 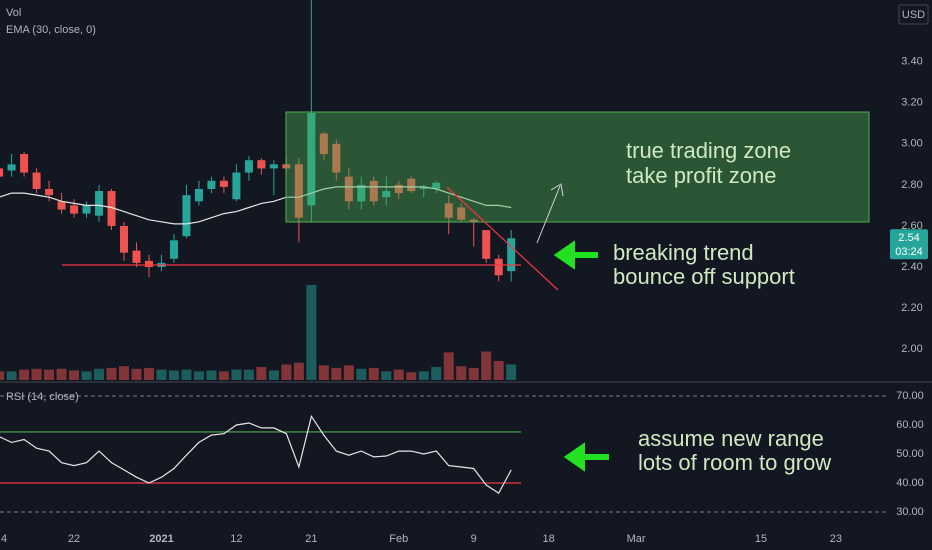 I want to click on y-tick-label: 70.00, so click(x=910, y=396).